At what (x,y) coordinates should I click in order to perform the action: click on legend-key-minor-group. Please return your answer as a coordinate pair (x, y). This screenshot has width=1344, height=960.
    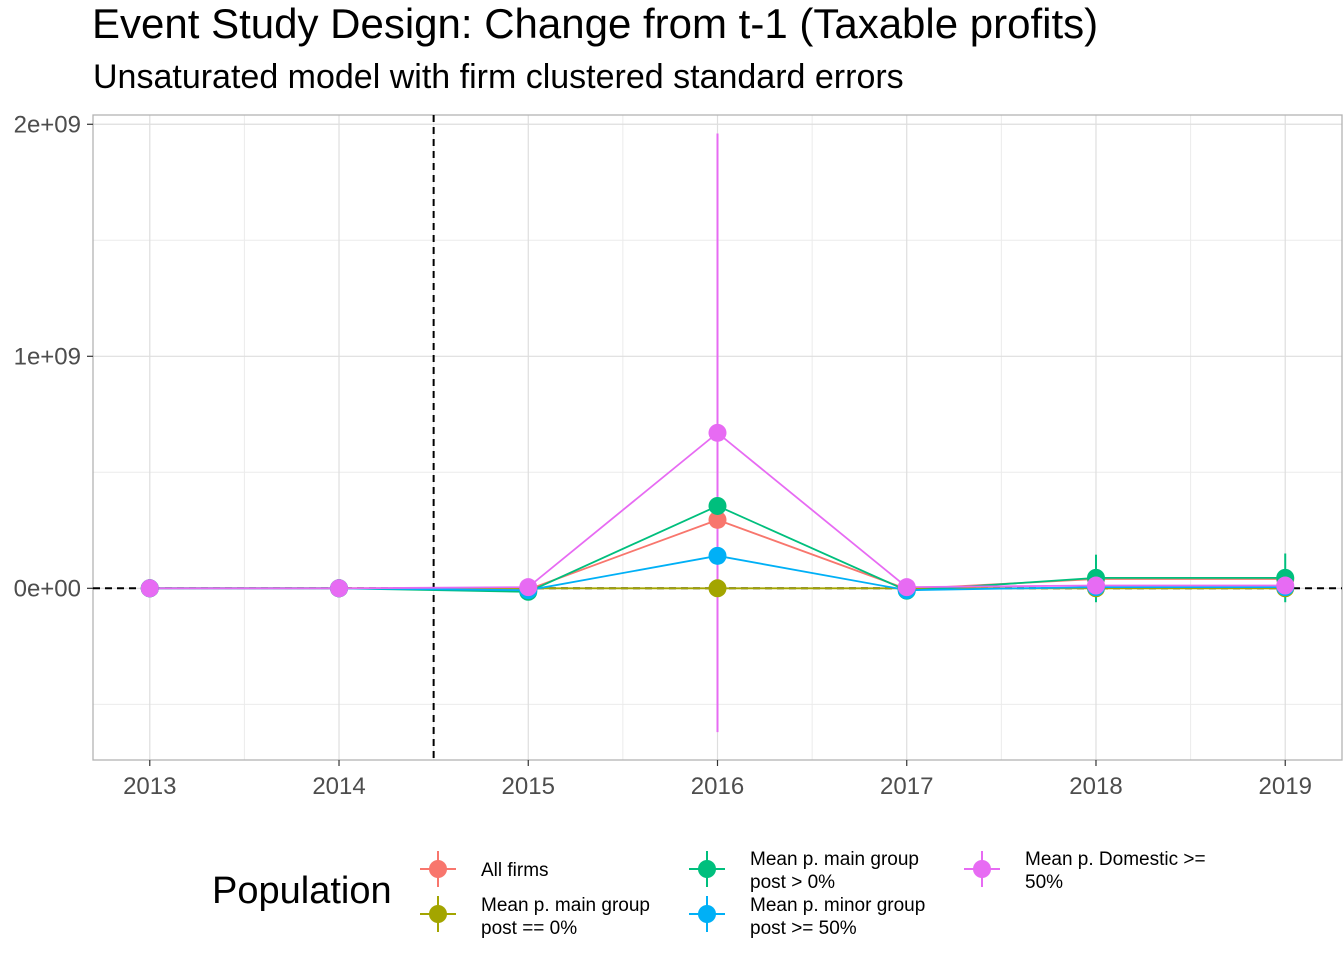
    Looking at the image, I should click on (707, 914).